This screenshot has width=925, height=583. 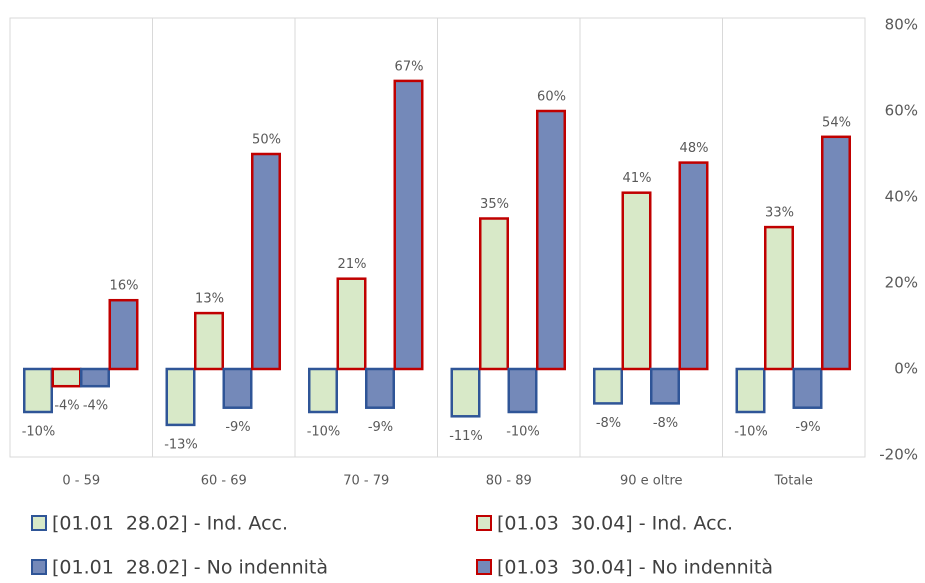 I want to click on x-tick-label: Totale, so click(x=793, y=481).